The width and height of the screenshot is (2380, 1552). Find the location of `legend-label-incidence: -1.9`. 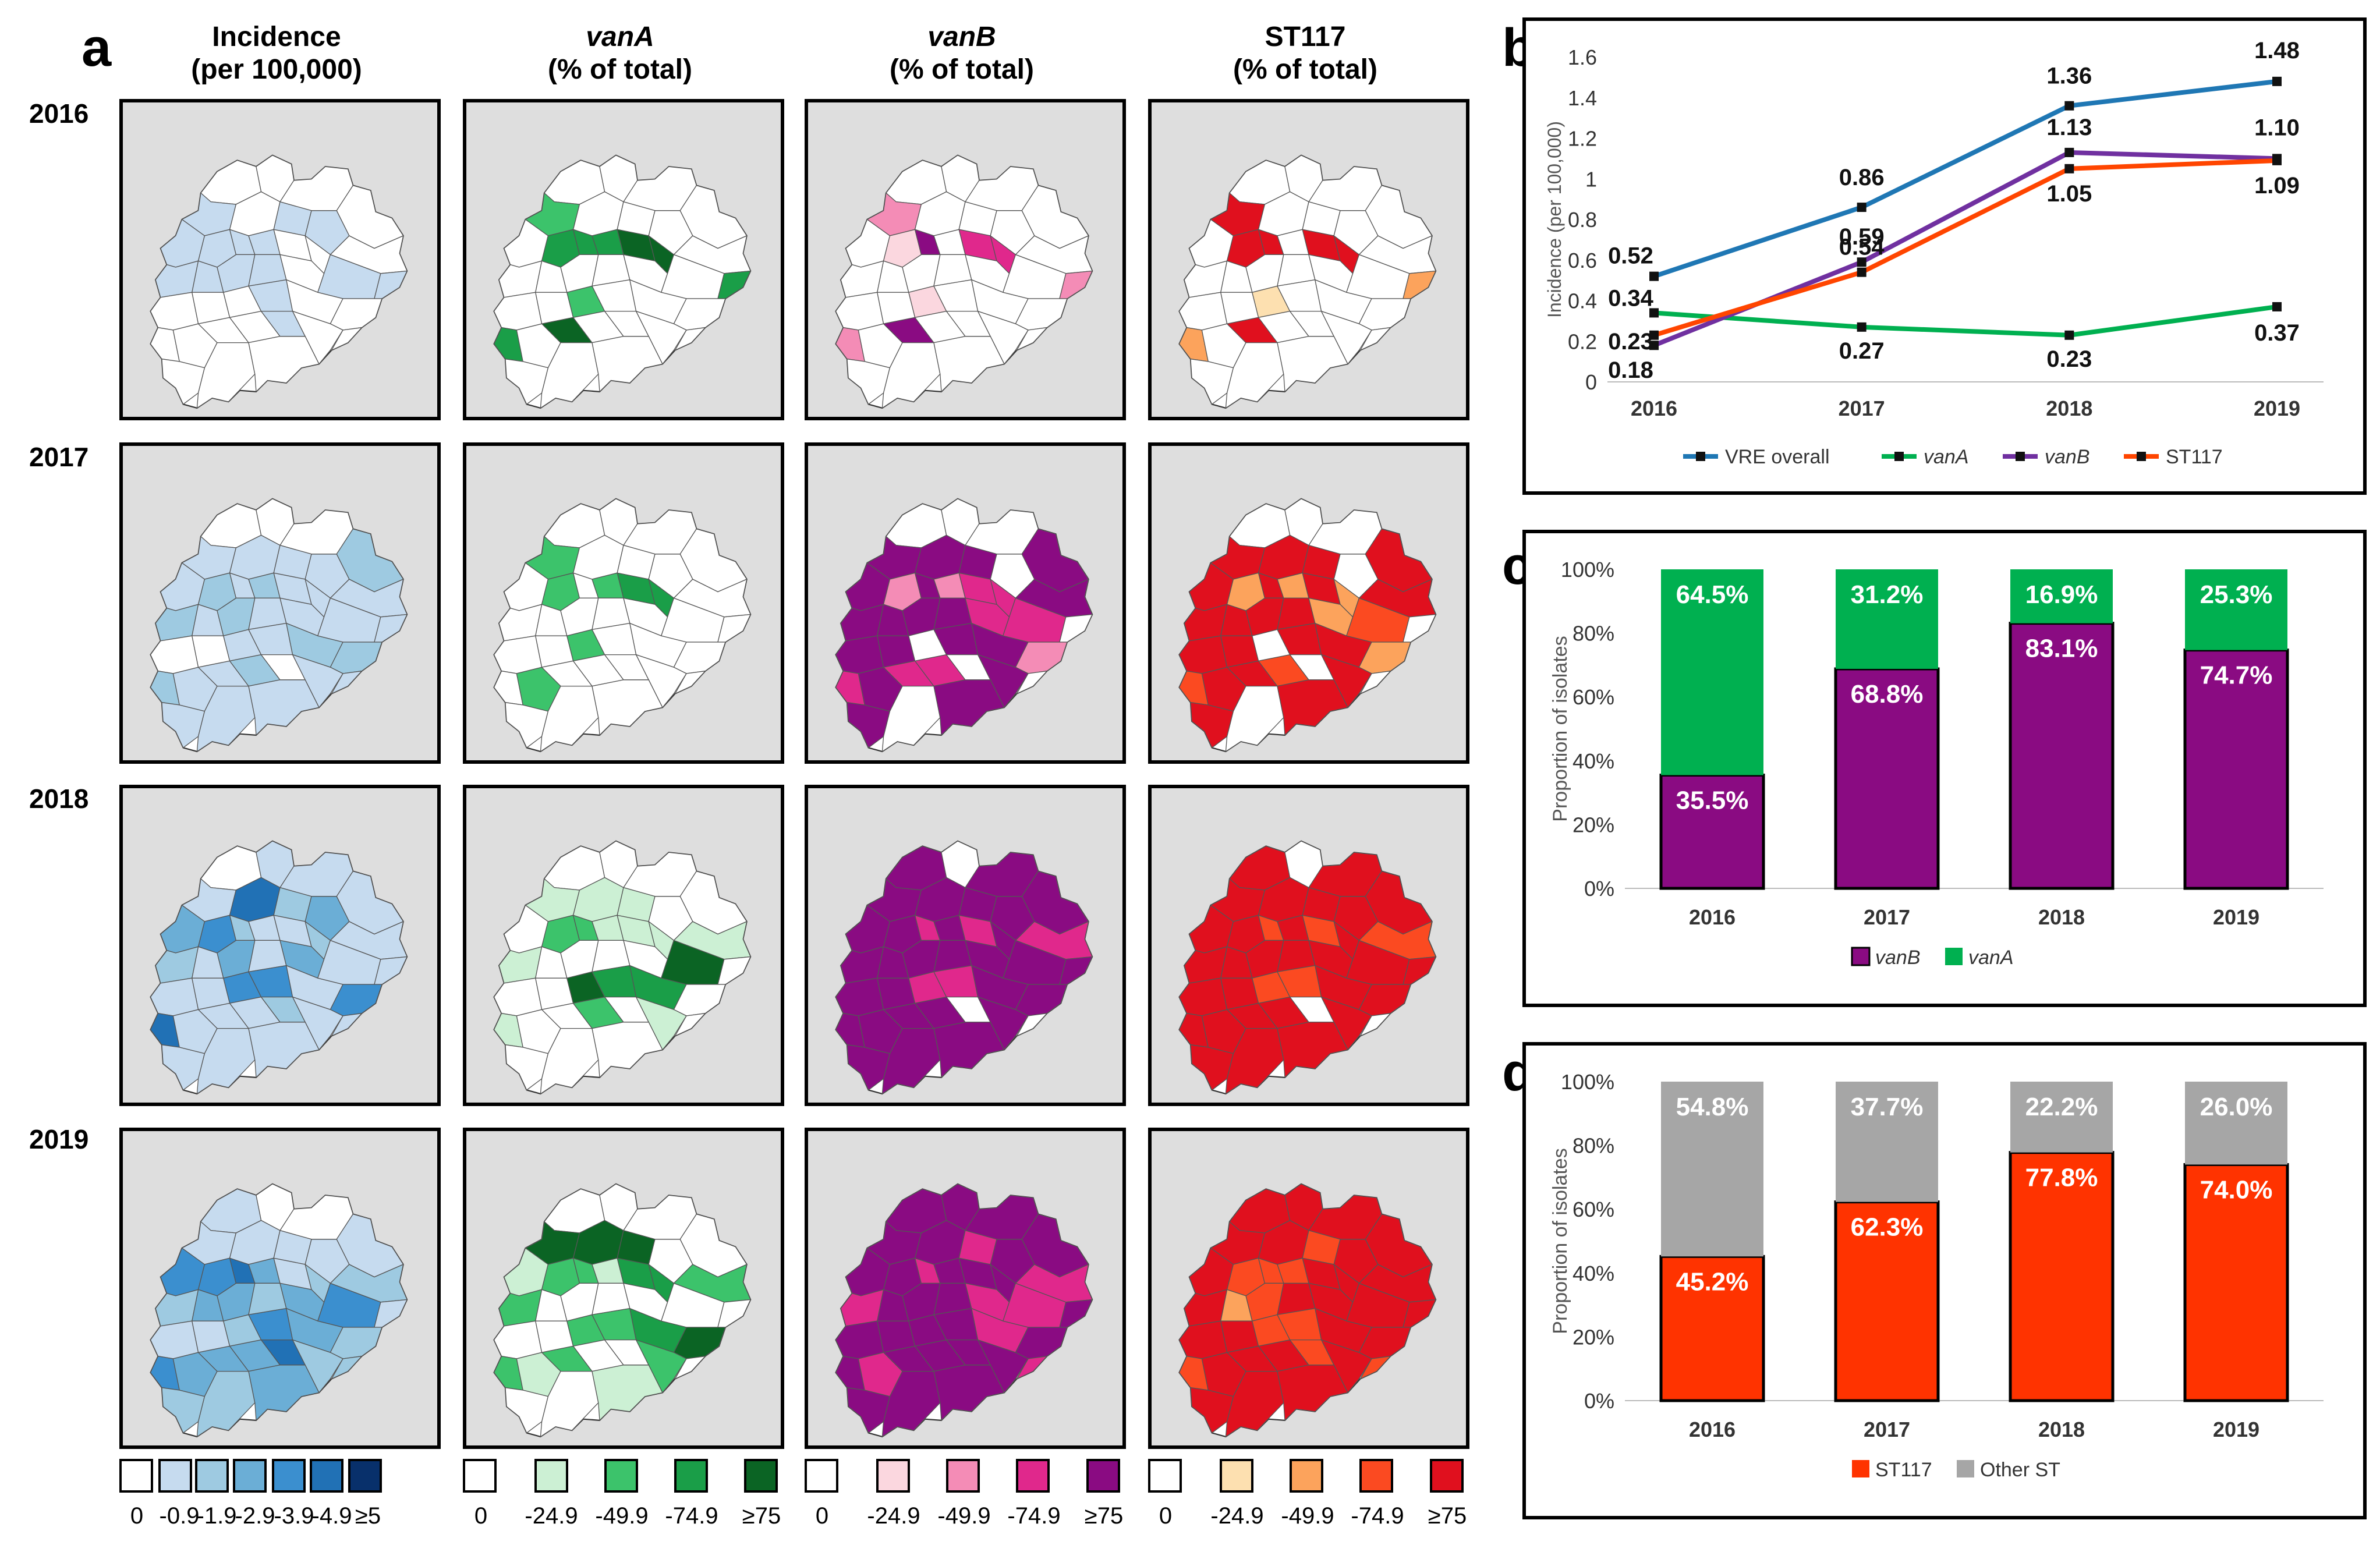

legend-label-incidence: -1.9 is located at coordinates (216, 1516).